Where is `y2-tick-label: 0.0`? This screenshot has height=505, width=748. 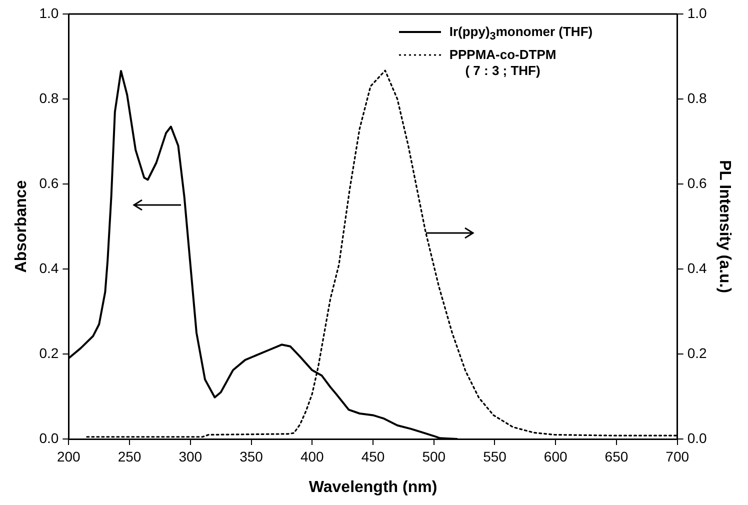 y2-tick-label: 0.0 is located at coordinates (697, 438).